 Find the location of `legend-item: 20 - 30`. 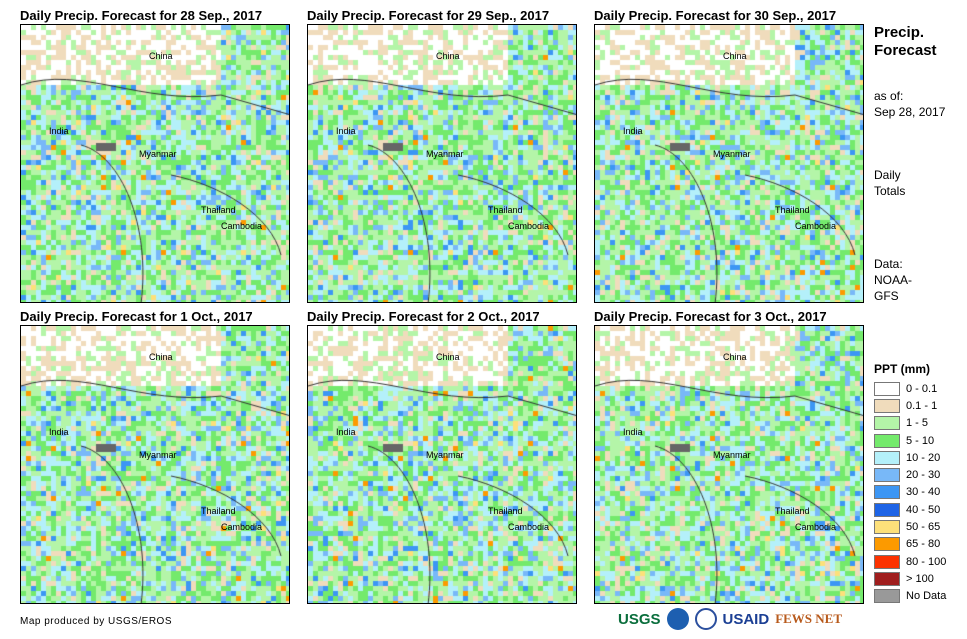

legend-item: 20 - 30 is located at coordinates (910, 474).